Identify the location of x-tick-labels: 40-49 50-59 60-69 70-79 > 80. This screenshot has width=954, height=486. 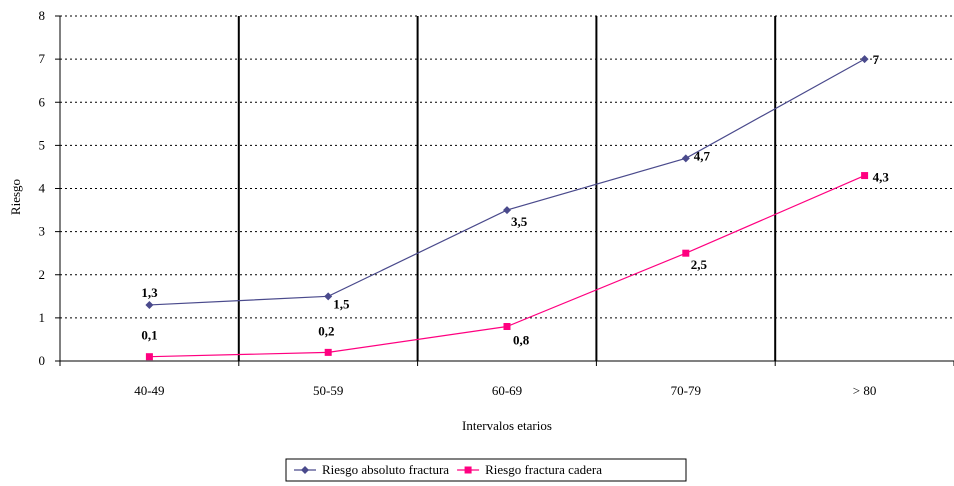
(505, 390).